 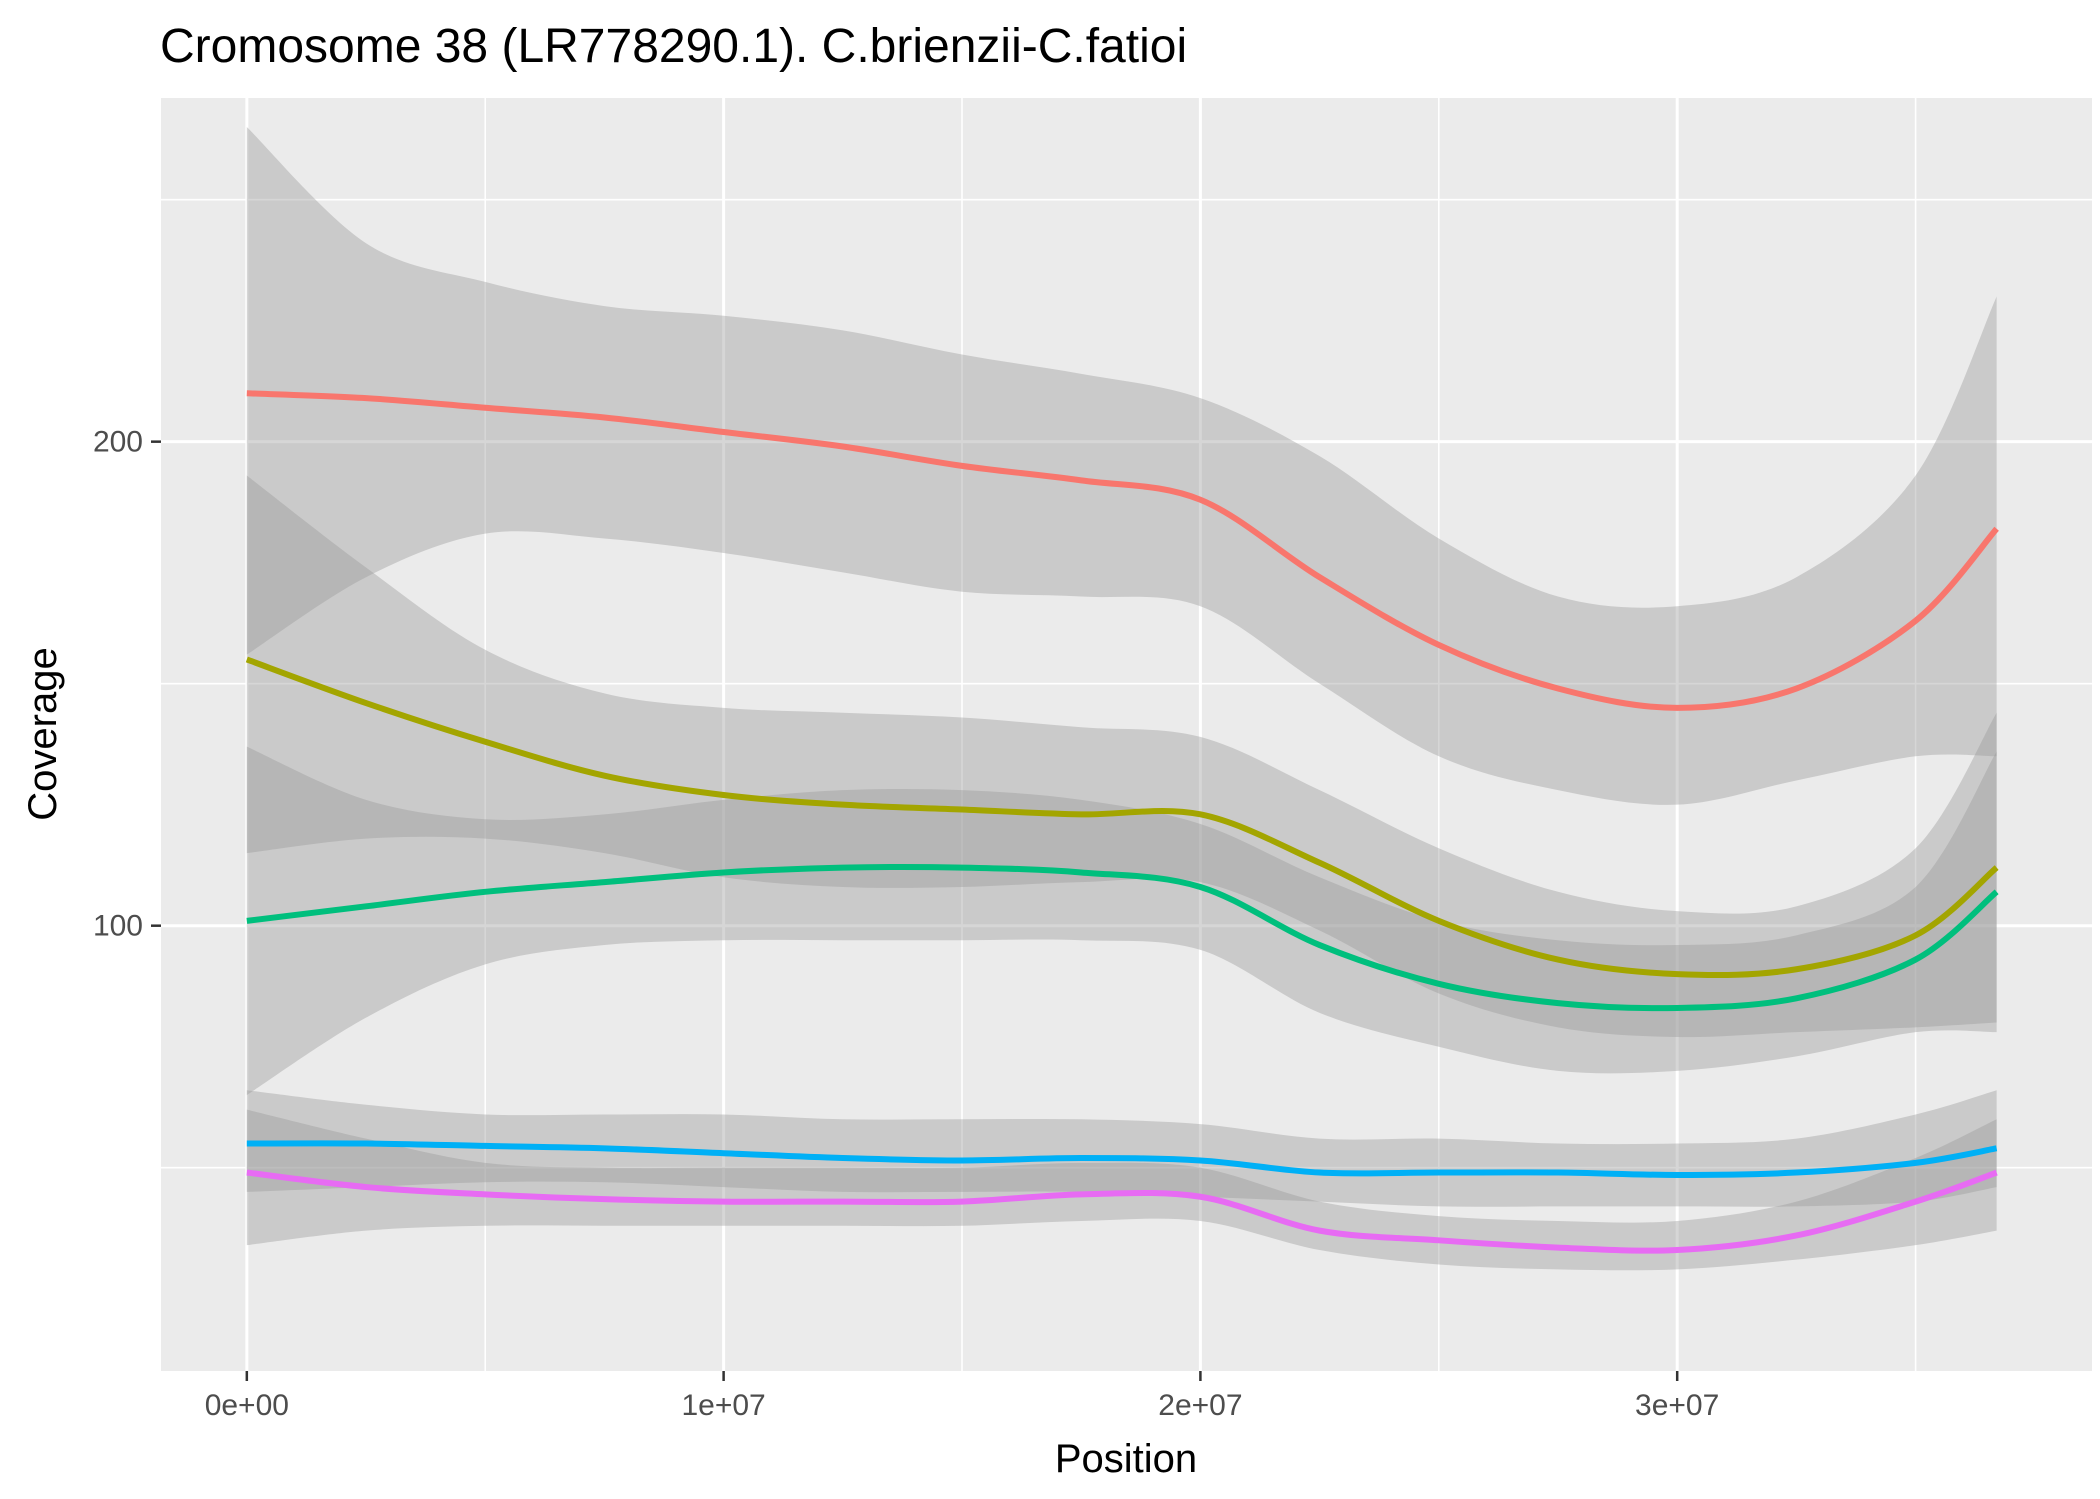 What do you see at coordinates (1122, 938) in the screenshot?
I see `series-3-line` at bounding box center [1122, 938].